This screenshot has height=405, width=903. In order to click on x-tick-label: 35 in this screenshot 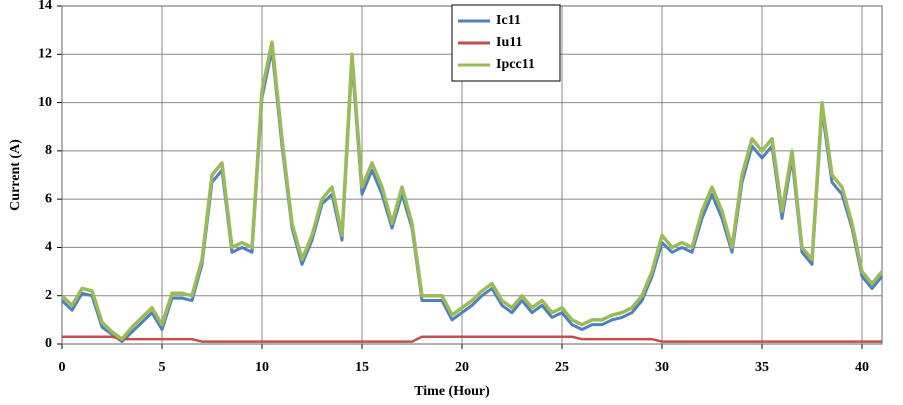, I will do `click(762, 367)`.